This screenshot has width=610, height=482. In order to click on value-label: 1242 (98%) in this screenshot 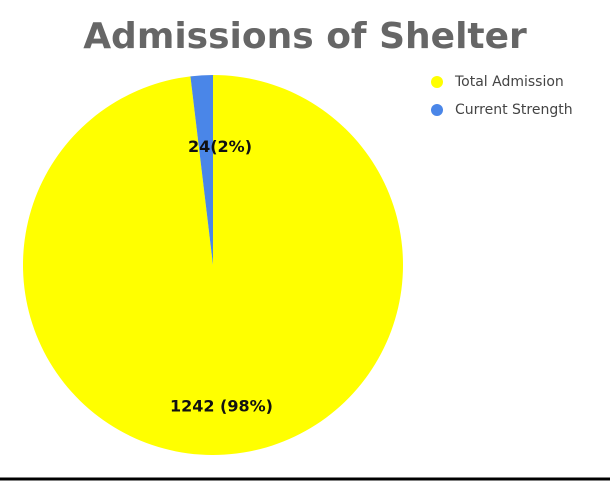, I will do `click(221, 406)`.